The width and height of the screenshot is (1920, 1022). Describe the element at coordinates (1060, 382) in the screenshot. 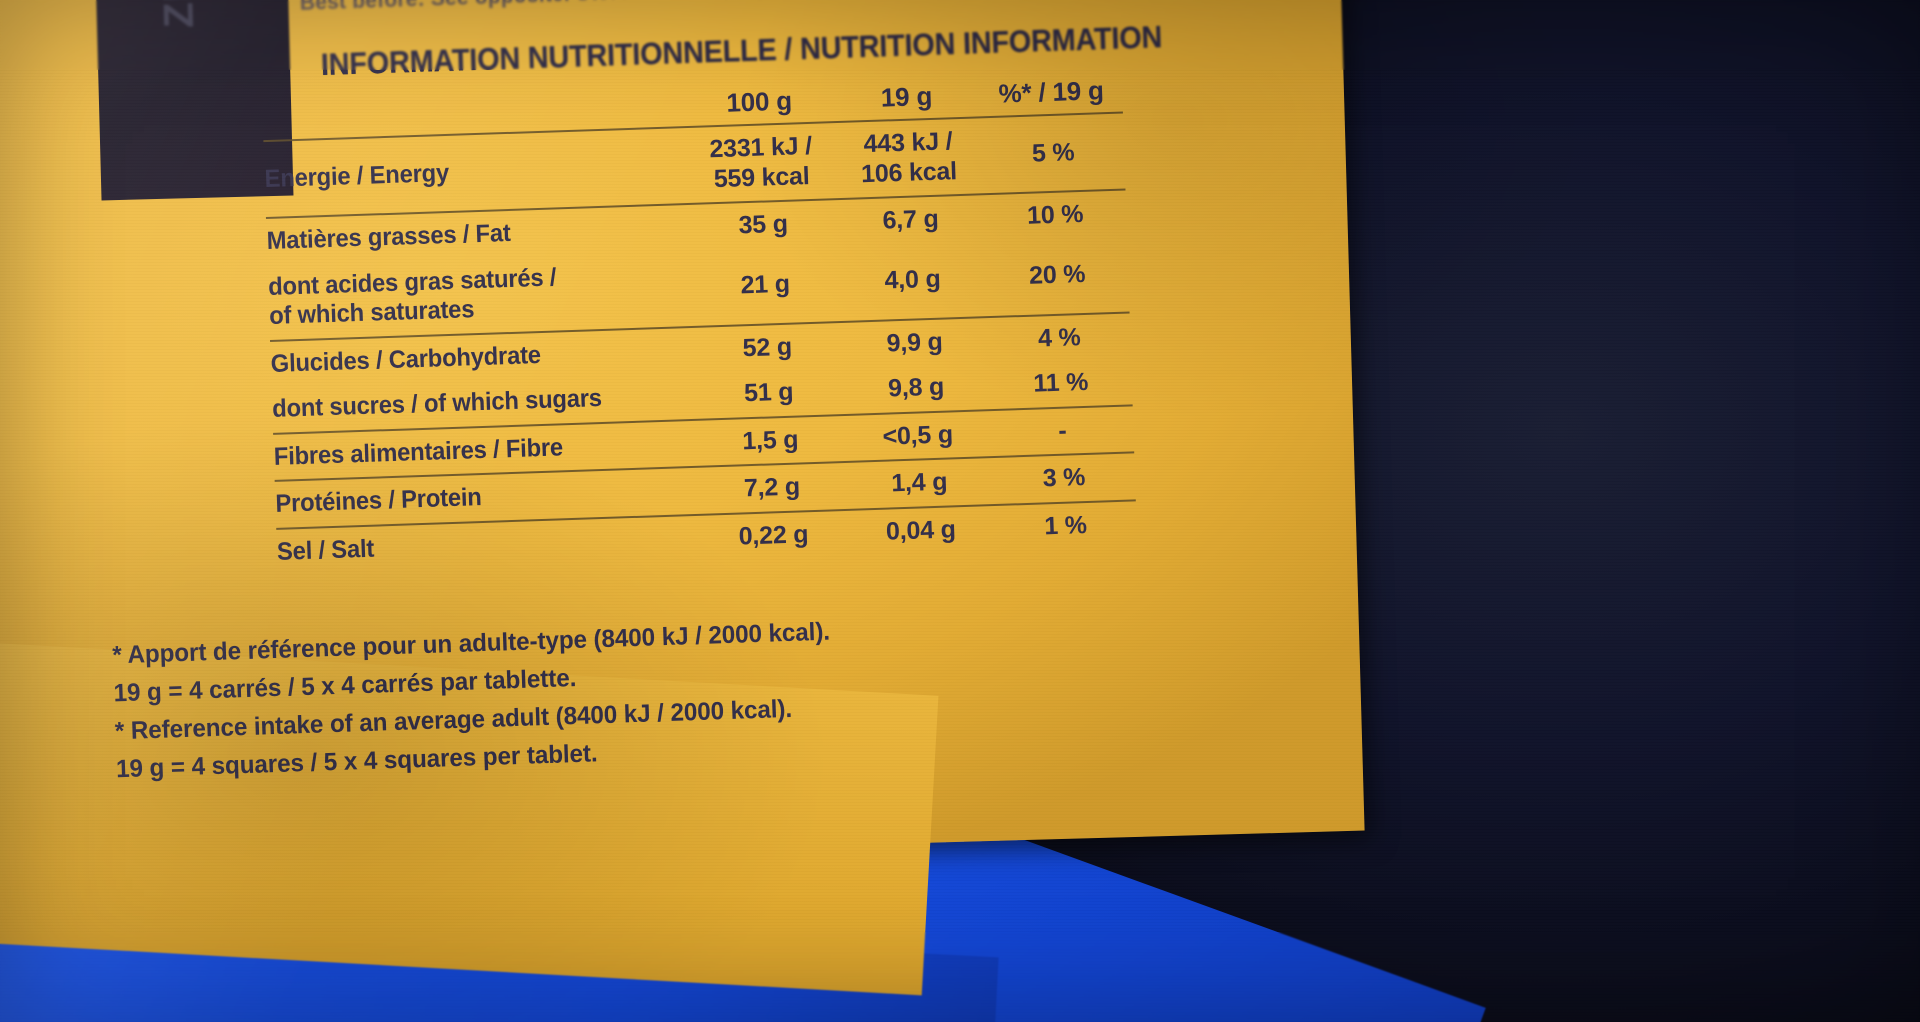

I see `row-percent-sugars: 11 %` at that location.